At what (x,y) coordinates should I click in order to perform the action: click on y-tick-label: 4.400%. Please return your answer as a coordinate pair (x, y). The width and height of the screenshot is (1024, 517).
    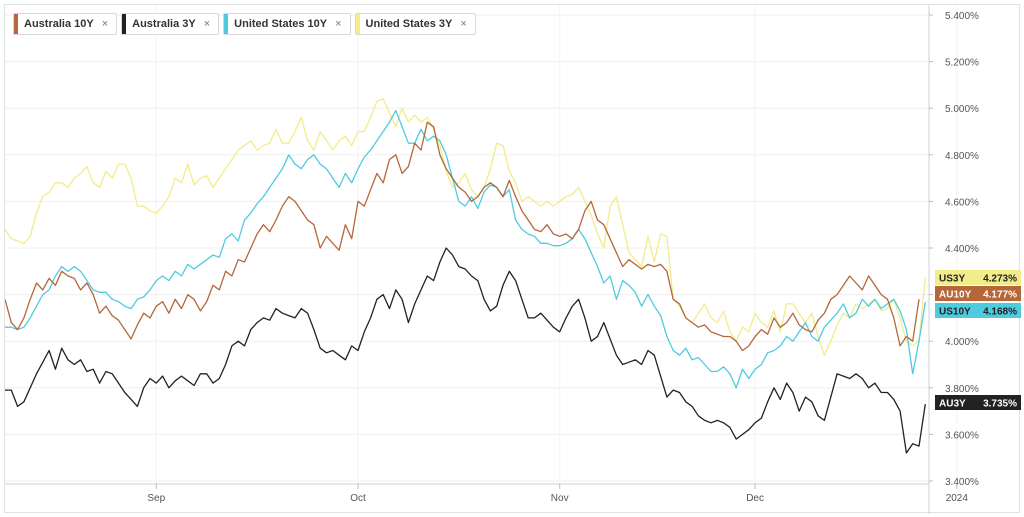
    Looking at the image, I should click on (962, 249).